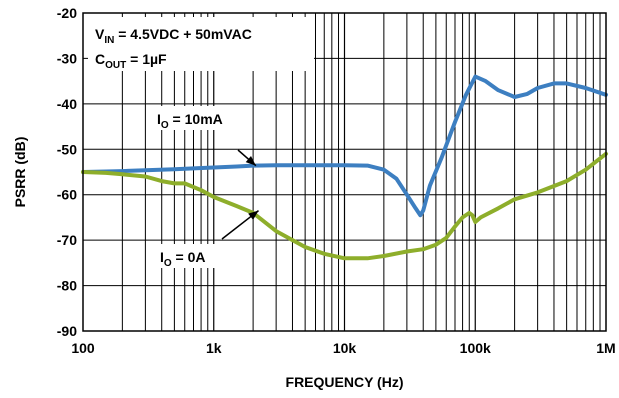 The image size is (619, 398). What do you see at coordinates (67, 240) in the screenshot?
I see `y-tick-label: -70` at bounding box center [67, 240].